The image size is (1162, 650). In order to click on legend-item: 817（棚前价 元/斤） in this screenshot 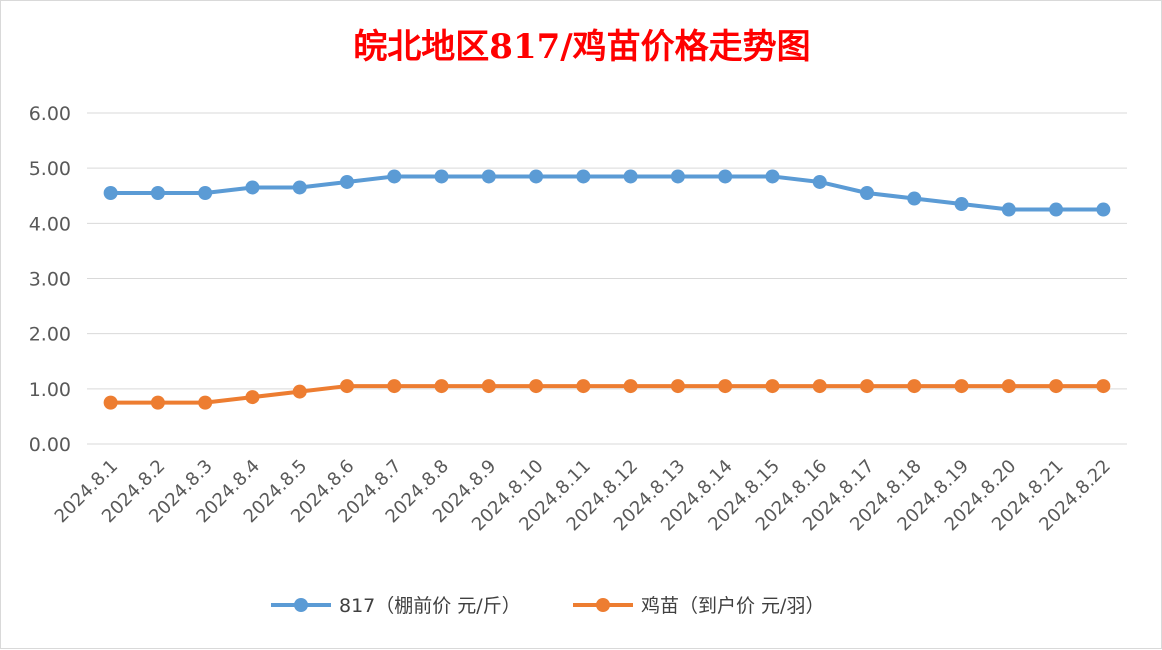, I will do `click(396, 606)`.